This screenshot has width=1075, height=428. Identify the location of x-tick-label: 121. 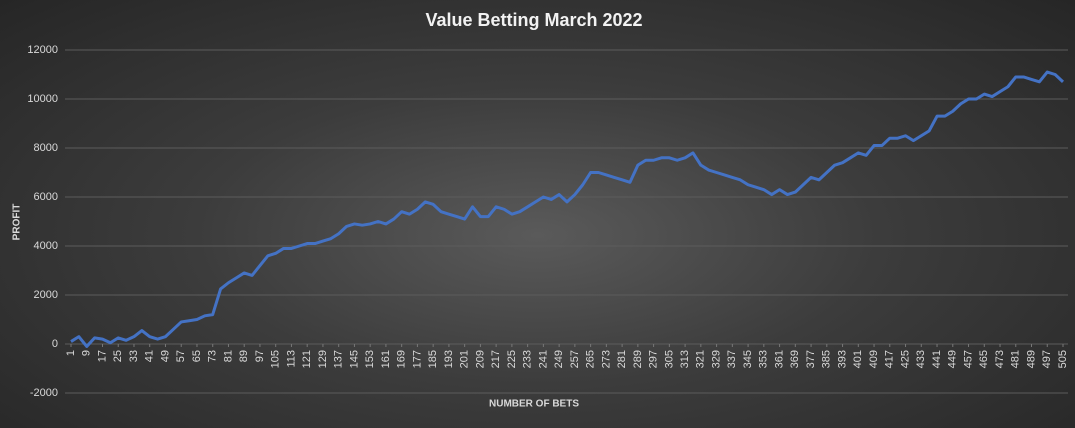
(307, 359).